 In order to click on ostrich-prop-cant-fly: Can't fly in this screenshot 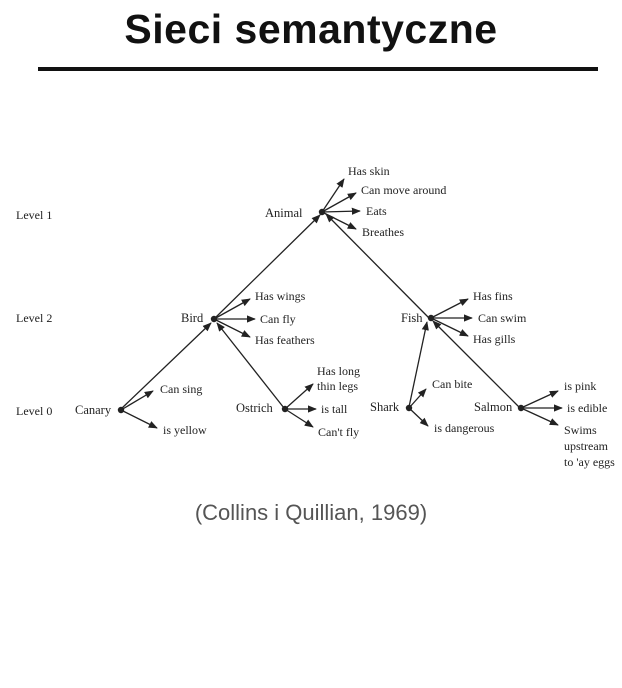, I will do `click(338, 432)`.